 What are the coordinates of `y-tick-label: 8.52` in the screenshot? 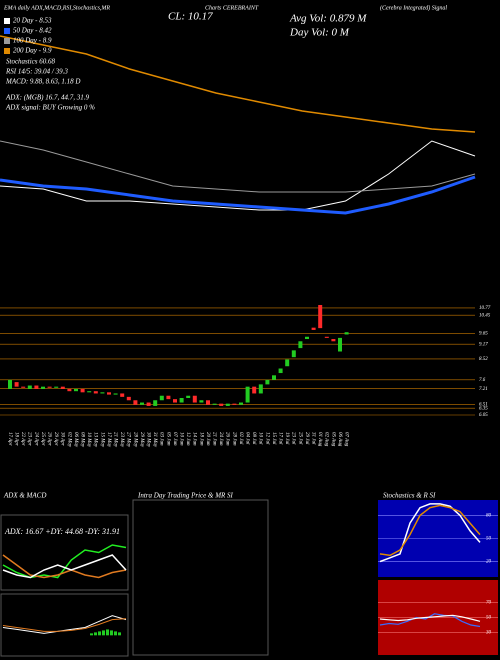 It's located at (483, 359).